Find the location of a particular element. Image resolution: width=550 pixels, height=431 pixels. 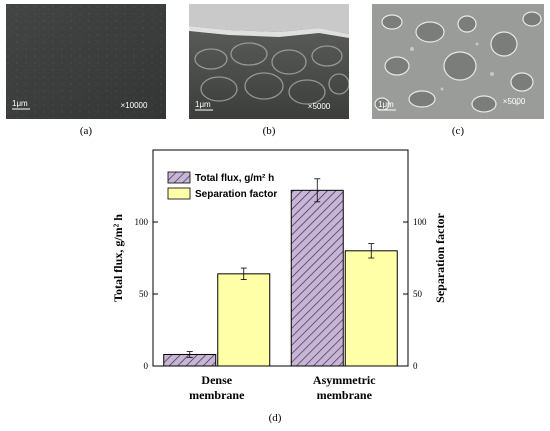

left-tick-label: 100 is located at coordinates (142, 222).